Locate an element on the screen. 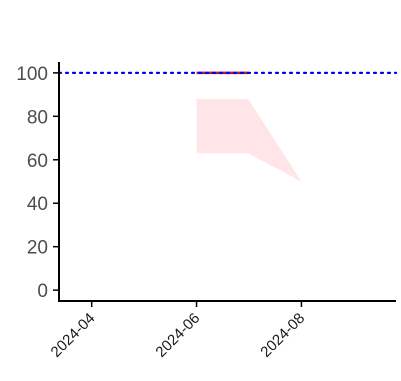 The width and height of the screenshot is (401, 381). y-tick-label: 80 is located at coordinates (37, 117).